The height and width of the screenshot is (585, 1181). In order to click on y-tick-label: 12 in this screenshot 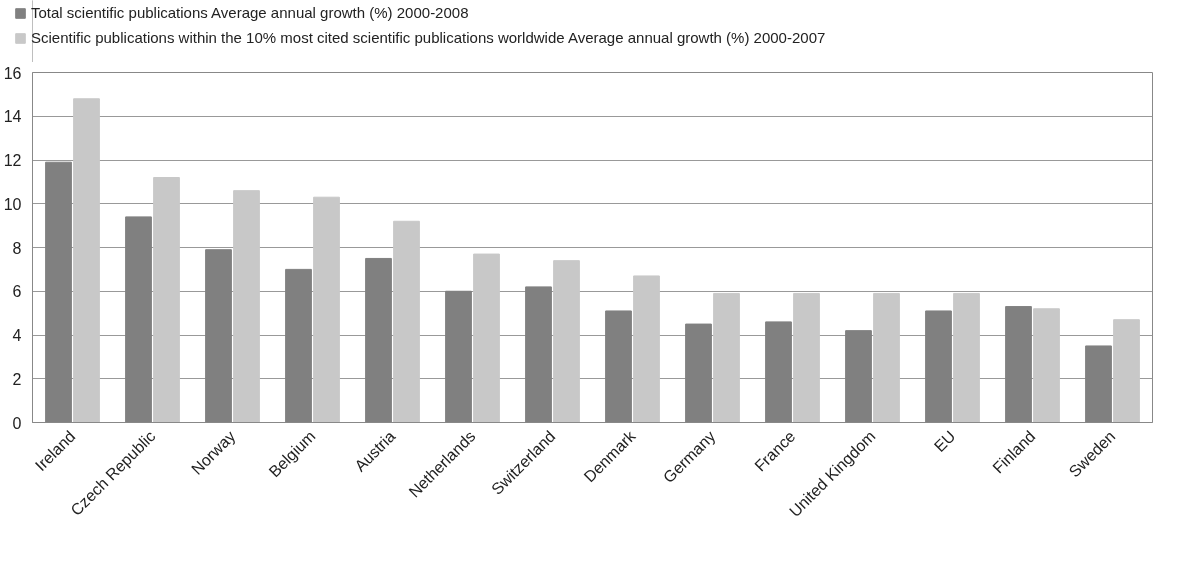, I will do `click(12, 160)`.